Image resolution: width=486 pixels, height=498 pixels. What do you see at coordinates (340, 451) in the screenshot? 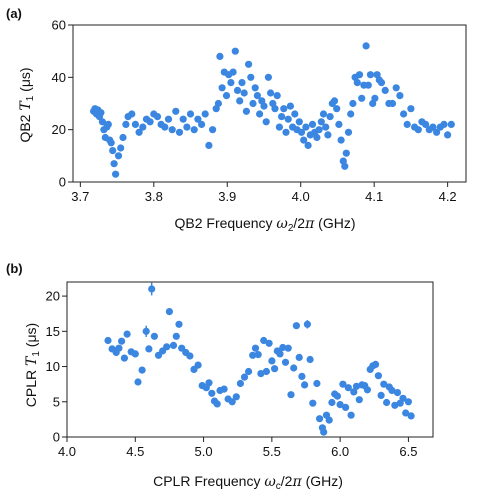
I see `x-tick-label: 6.0` at bounding box center [340, 451].